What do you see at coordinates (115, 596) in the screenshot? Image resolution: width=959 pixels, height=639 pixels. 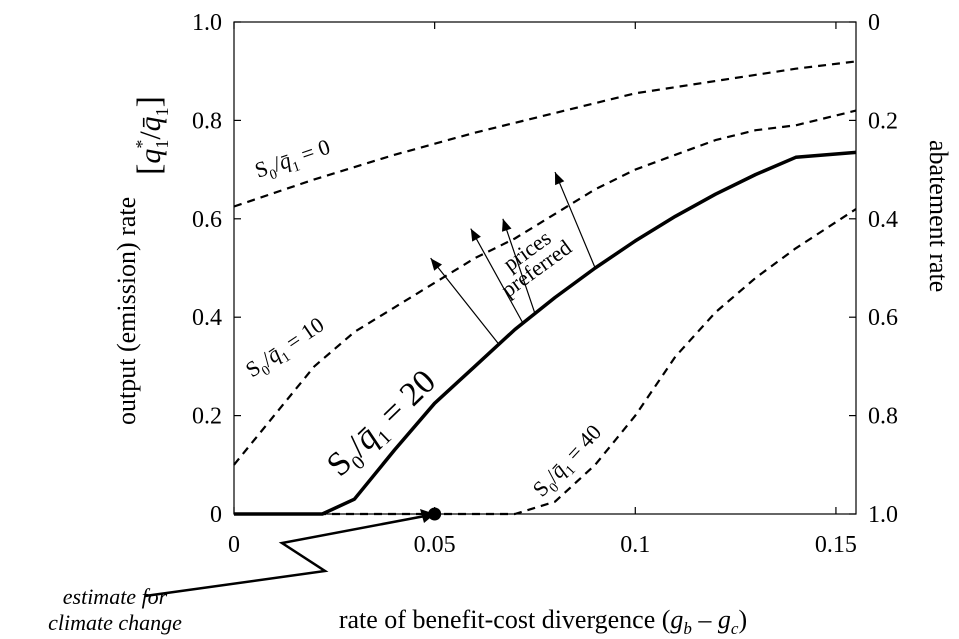 I see `estimate-label-1: estimate for` at bounding box center [115, 596].